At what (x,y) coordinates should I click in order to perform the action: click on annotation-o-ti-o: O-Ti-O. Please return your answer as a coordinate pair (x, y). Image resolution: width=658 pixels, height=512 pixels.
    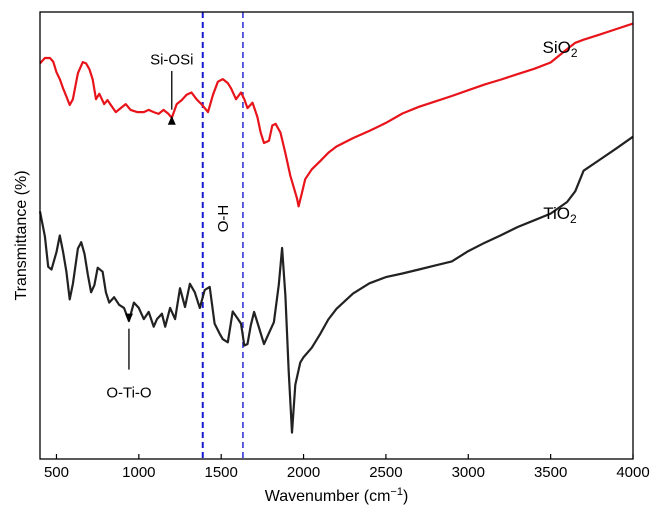
    Looking at the image, I should click on (128, 392).